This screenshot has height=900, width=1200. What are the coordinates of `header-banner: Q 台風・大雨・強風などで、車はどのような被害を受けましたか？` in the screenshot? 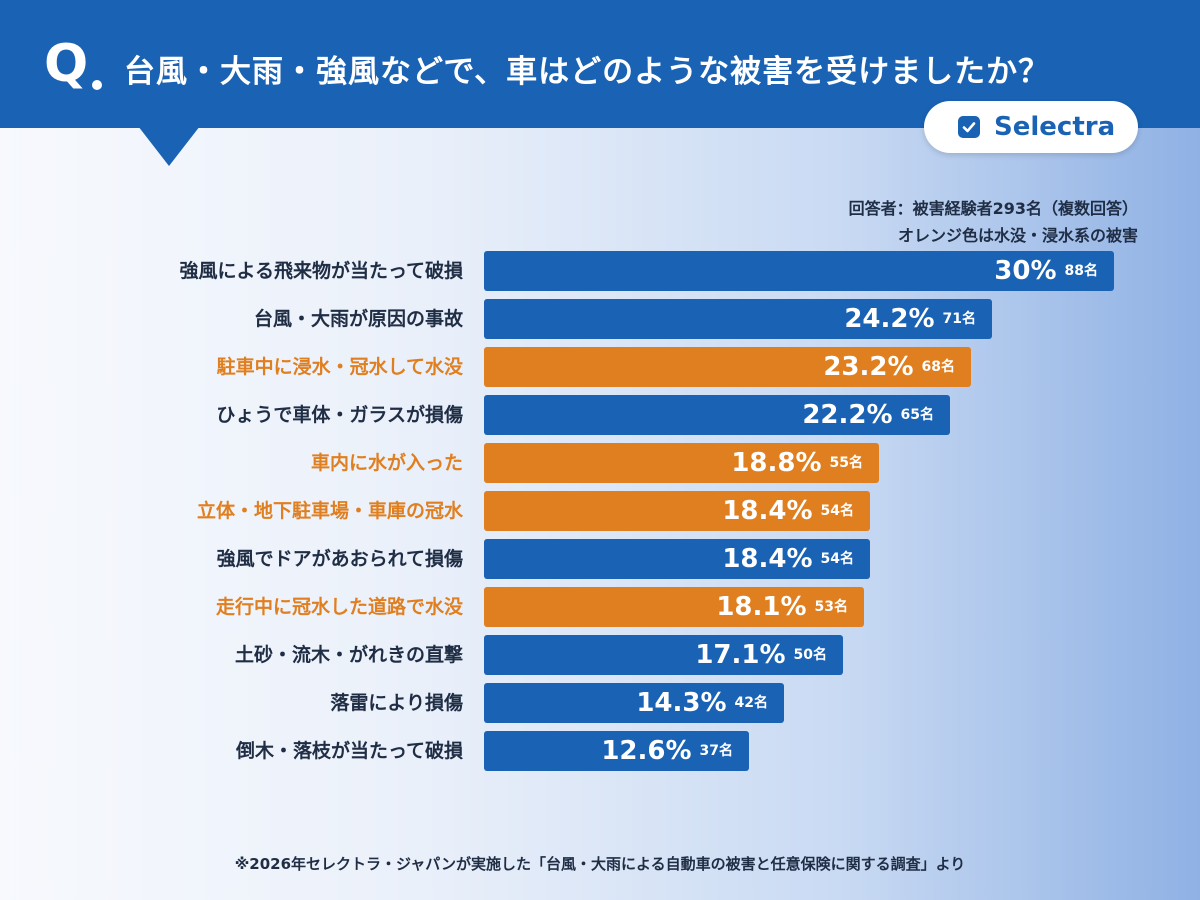 It's located at (600, 64).